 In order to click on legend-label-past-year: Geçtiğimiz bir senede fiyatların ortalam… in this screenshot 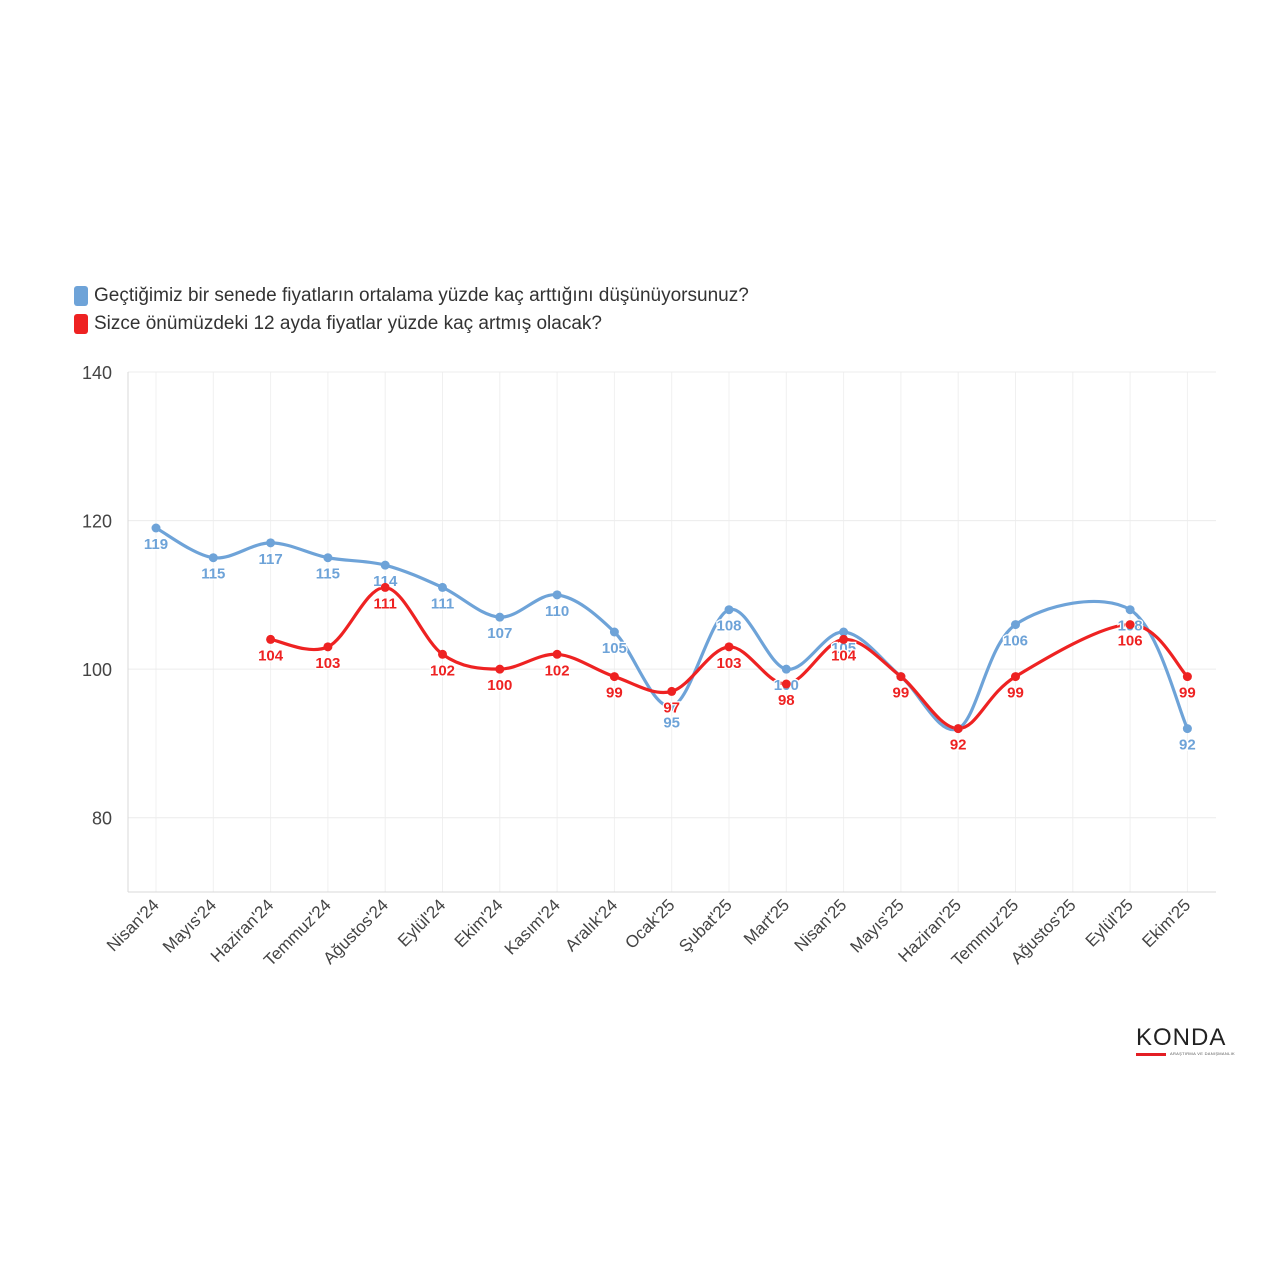, I will do `click(421, 295)`.